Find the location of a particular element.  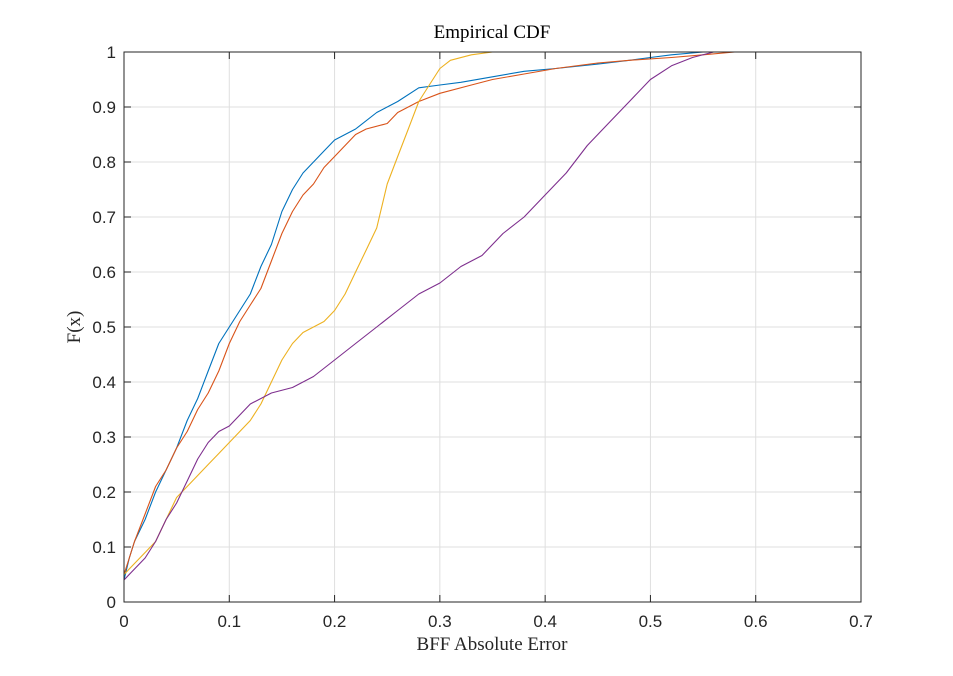

x-tick-label: 0.1 is located at coordinates (229, 621).